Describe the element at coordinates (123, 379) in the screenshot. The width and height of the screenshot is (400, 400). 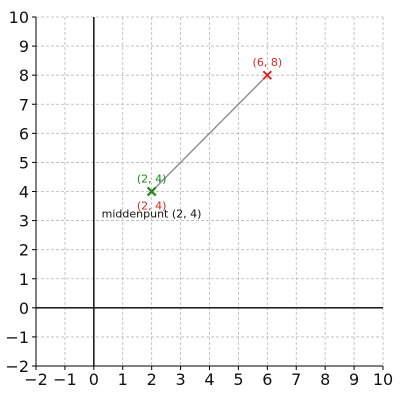
I see `x-tick-label: 1` at that location.